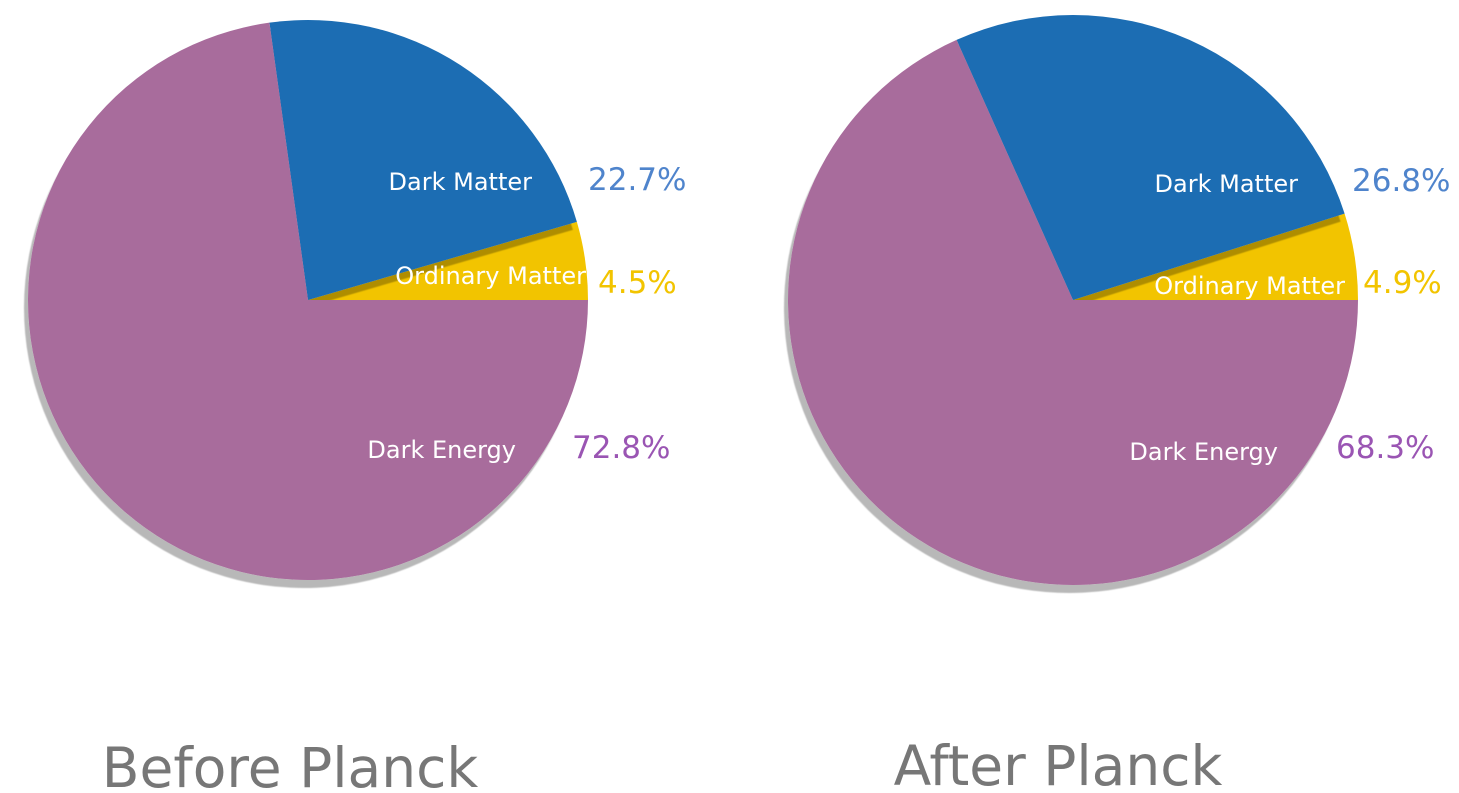  What do you see at coordinates (290, 764) in the screenshot?
I see `chart-title-before-planck: Before Planck` at bounding box center [290, 764].